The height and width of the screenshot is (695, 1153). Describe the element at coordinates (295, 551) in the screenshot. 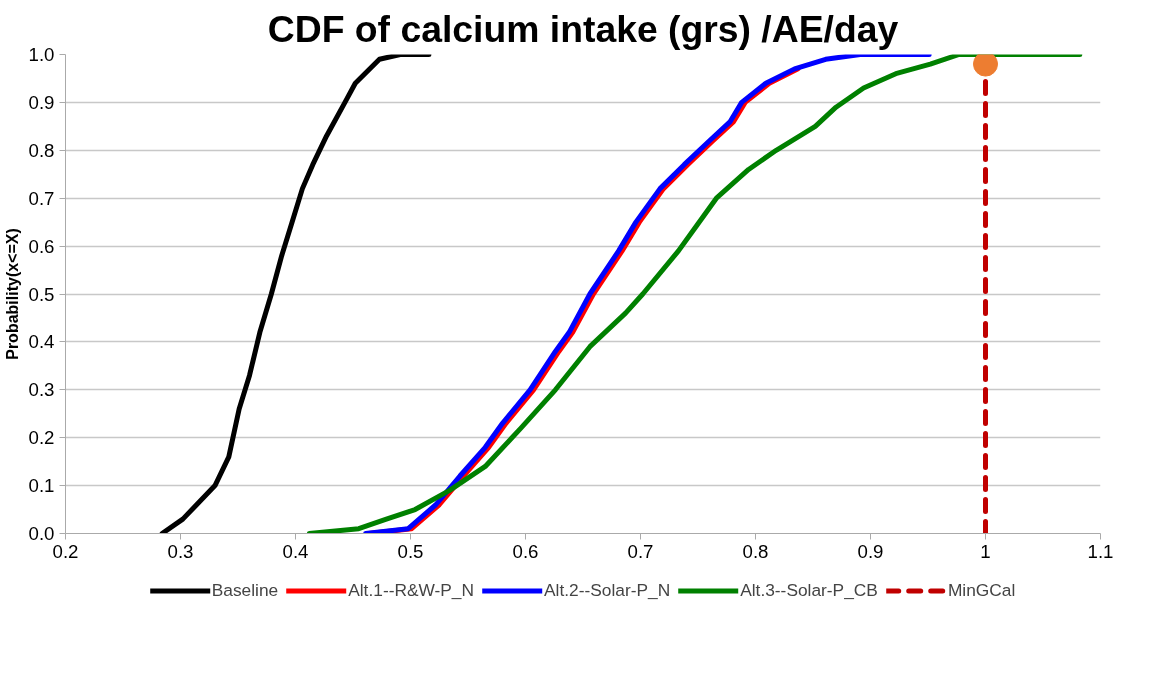

I see `x-tick-label: 0.4` at that location.